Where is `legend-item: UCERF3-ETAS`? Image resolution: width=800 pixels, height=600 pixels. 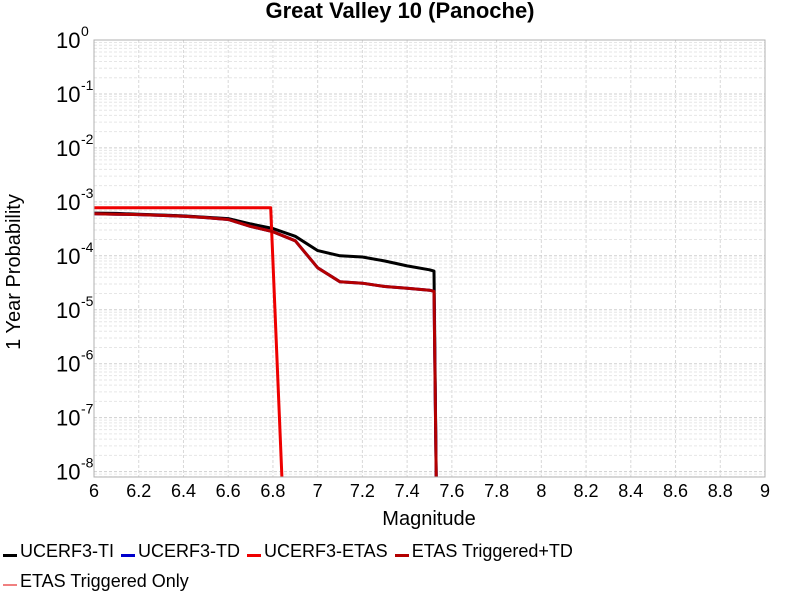
legend-item: UCERF3-ETAS is located at coordinates (316, 551).